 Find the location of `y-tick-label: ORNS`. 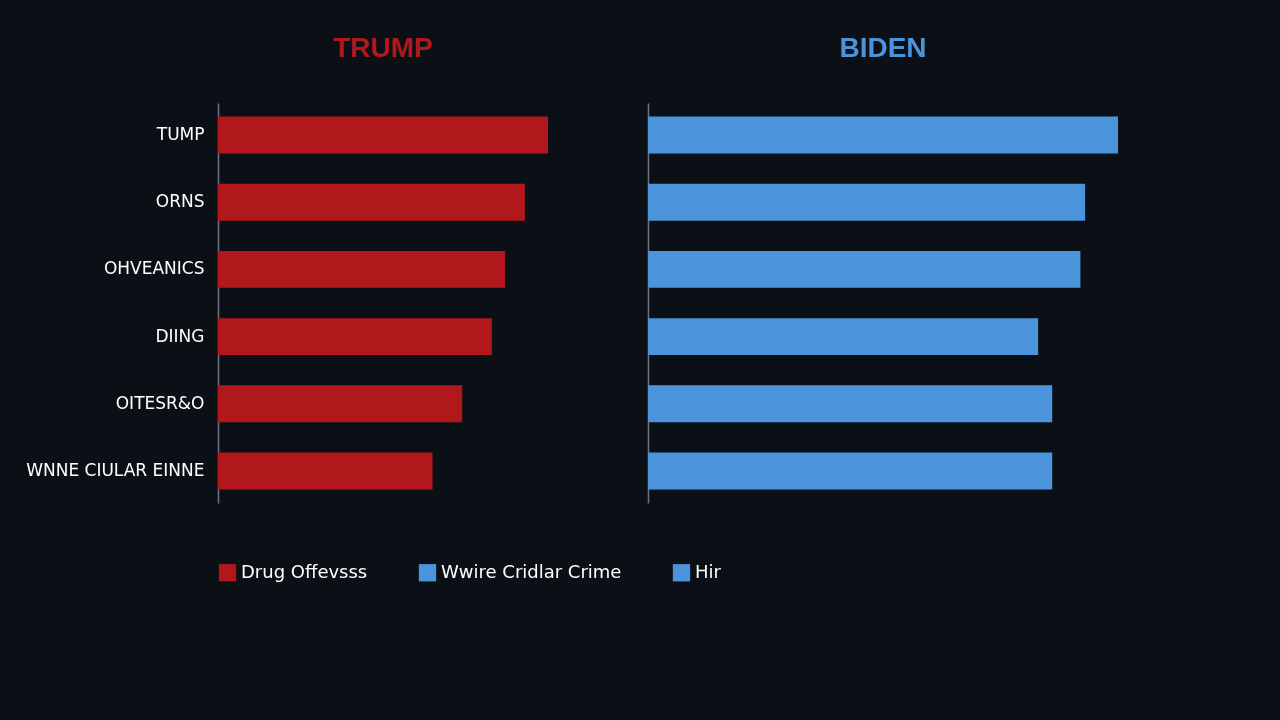

y-tick-label: ORNS is located at coordinates (180, 201).